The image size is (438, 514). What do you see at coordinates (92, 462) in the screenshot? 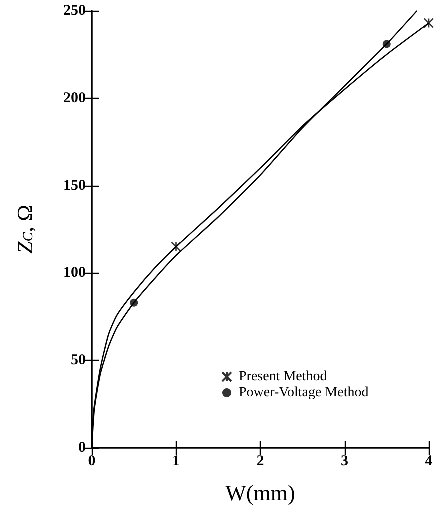
I see `x-tick-label: 0` at bounding box center [92, 462].